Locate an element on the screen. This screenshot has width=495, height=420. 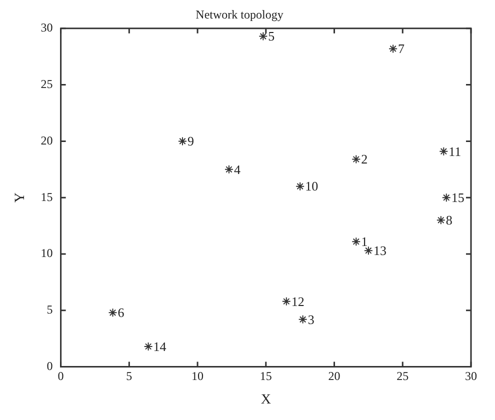
x-tick-label: 10 is located at coordinates (198, 376).